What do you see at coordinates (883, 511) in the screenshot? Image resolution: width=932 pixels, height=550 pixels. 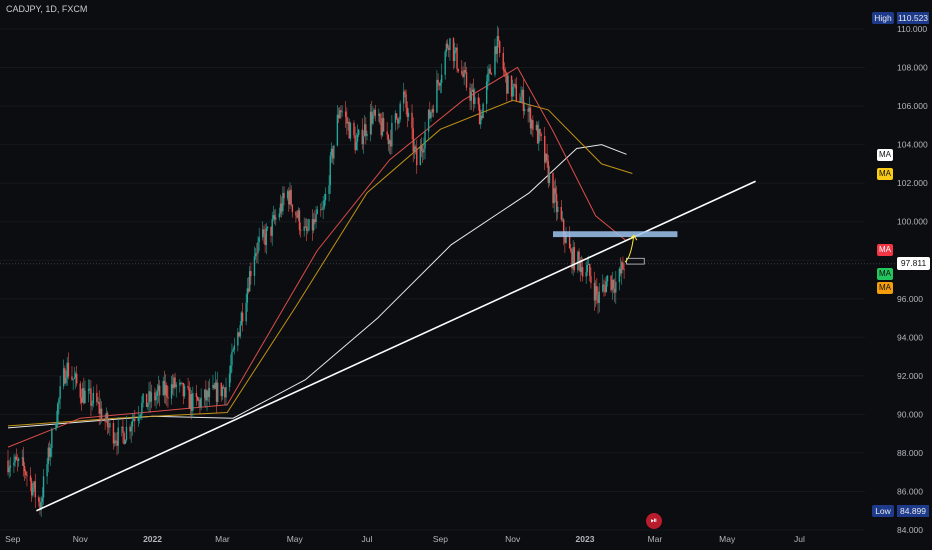 I see `low-label: Low` at bounding box center [883, 511].